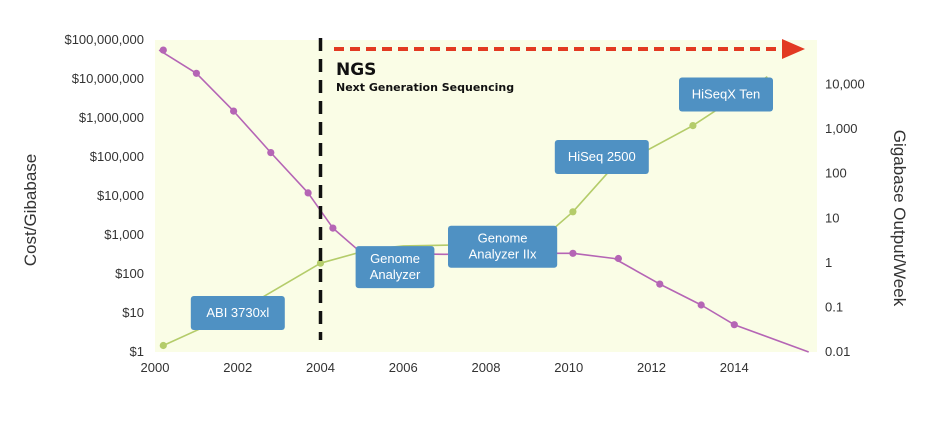  What do you see at coordinates (137, 351) in the screenshot?
I see `y-left-tick-label: $1` at bounding box center [137, 351].